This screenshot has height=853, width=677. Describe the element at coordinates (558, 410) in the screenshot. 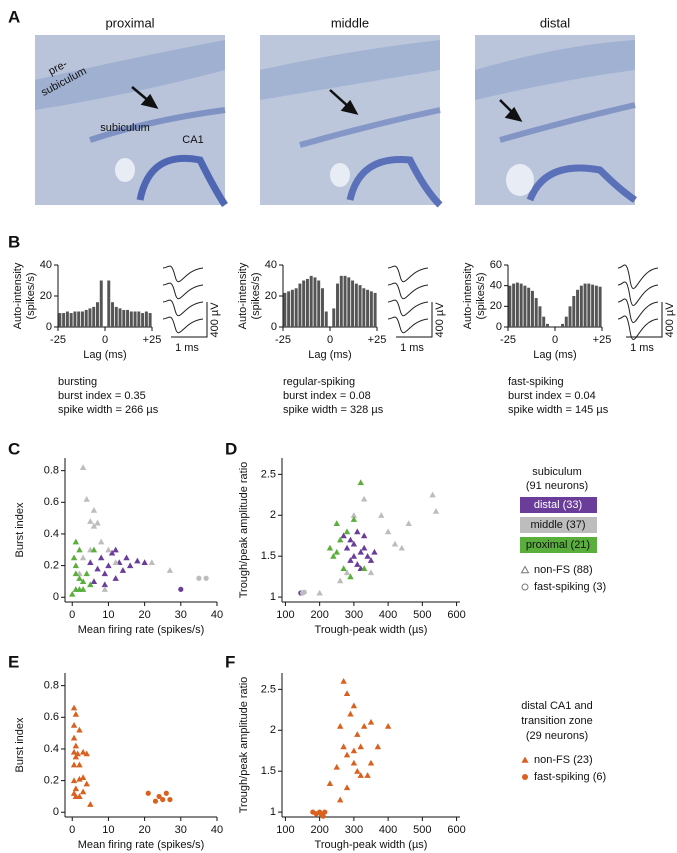

I see `caption: spike width = 145 µs` at that location.